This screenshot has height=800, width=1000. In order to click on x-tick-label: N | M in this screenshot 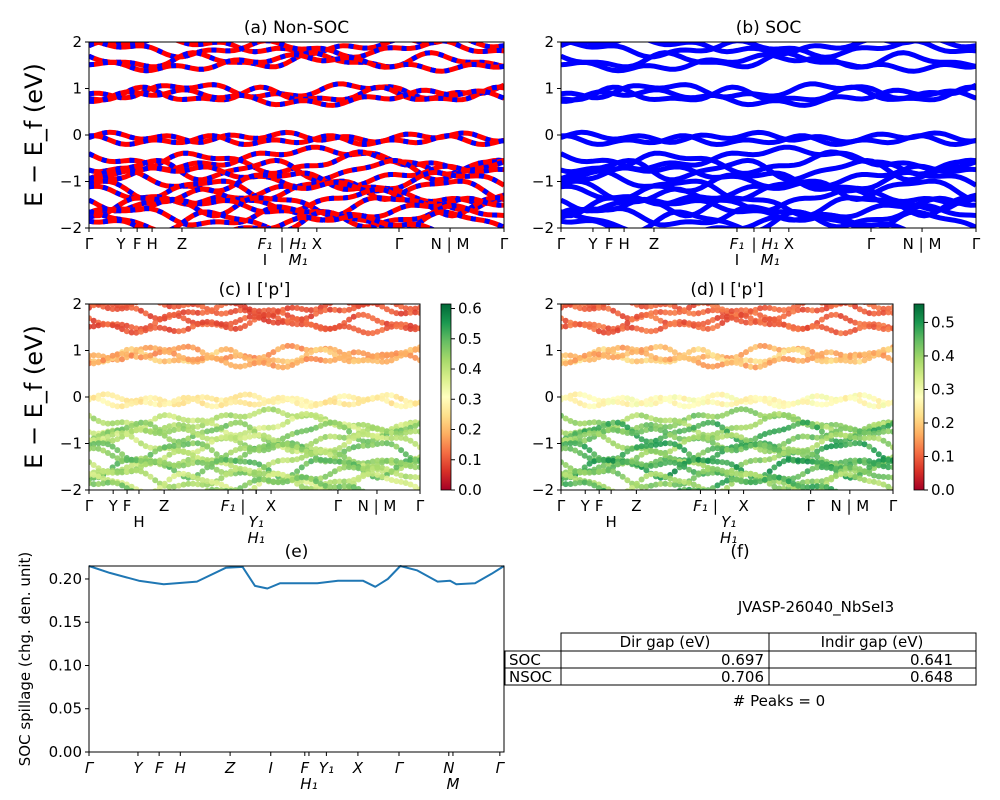, I will do `click(849, 506)`.